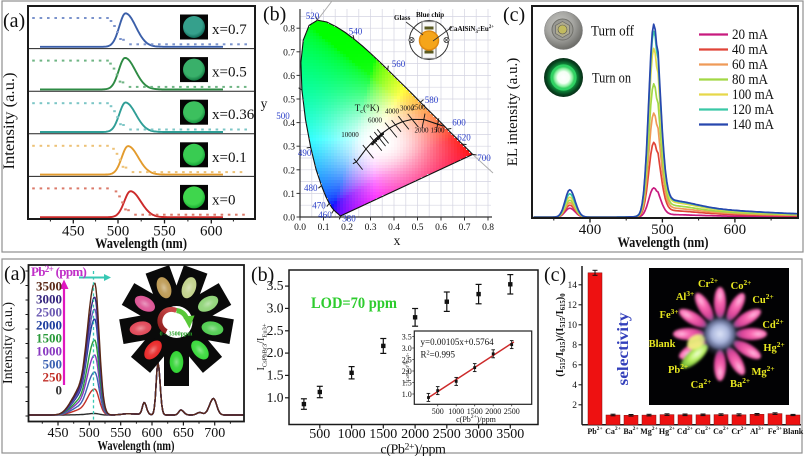  I want to click on svg-text: Ca2+, so click(613, 431).